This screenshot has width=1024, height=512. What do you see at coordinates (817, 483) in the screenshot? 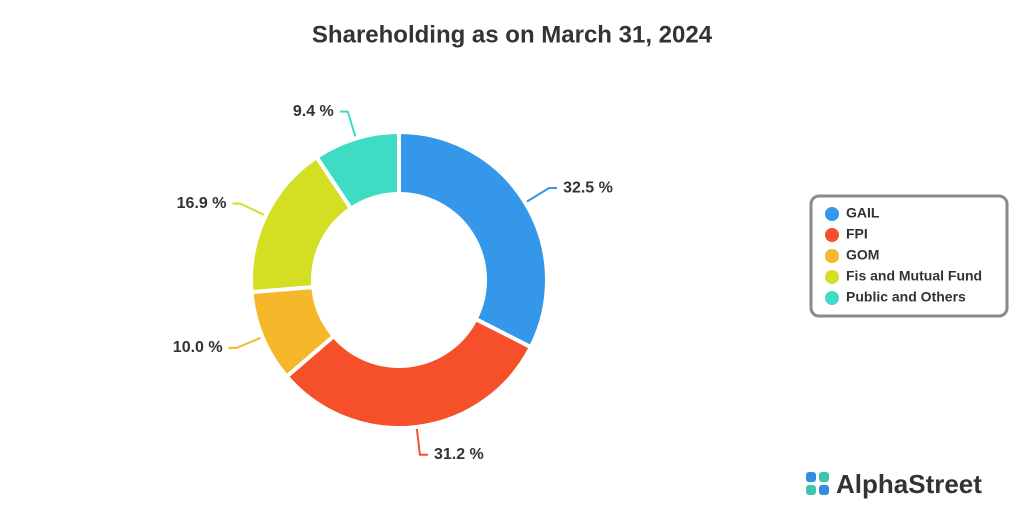
I see `brand-logo` at bounding box center [817, 483].